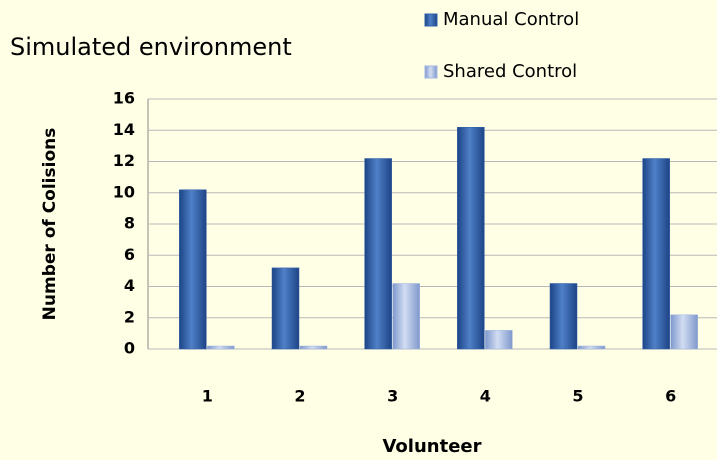 This screenshot has height=460, width=717. Describe the element at coordinates (129, 285) in the screenshot. I see `y-tick-label: 4` at that location.